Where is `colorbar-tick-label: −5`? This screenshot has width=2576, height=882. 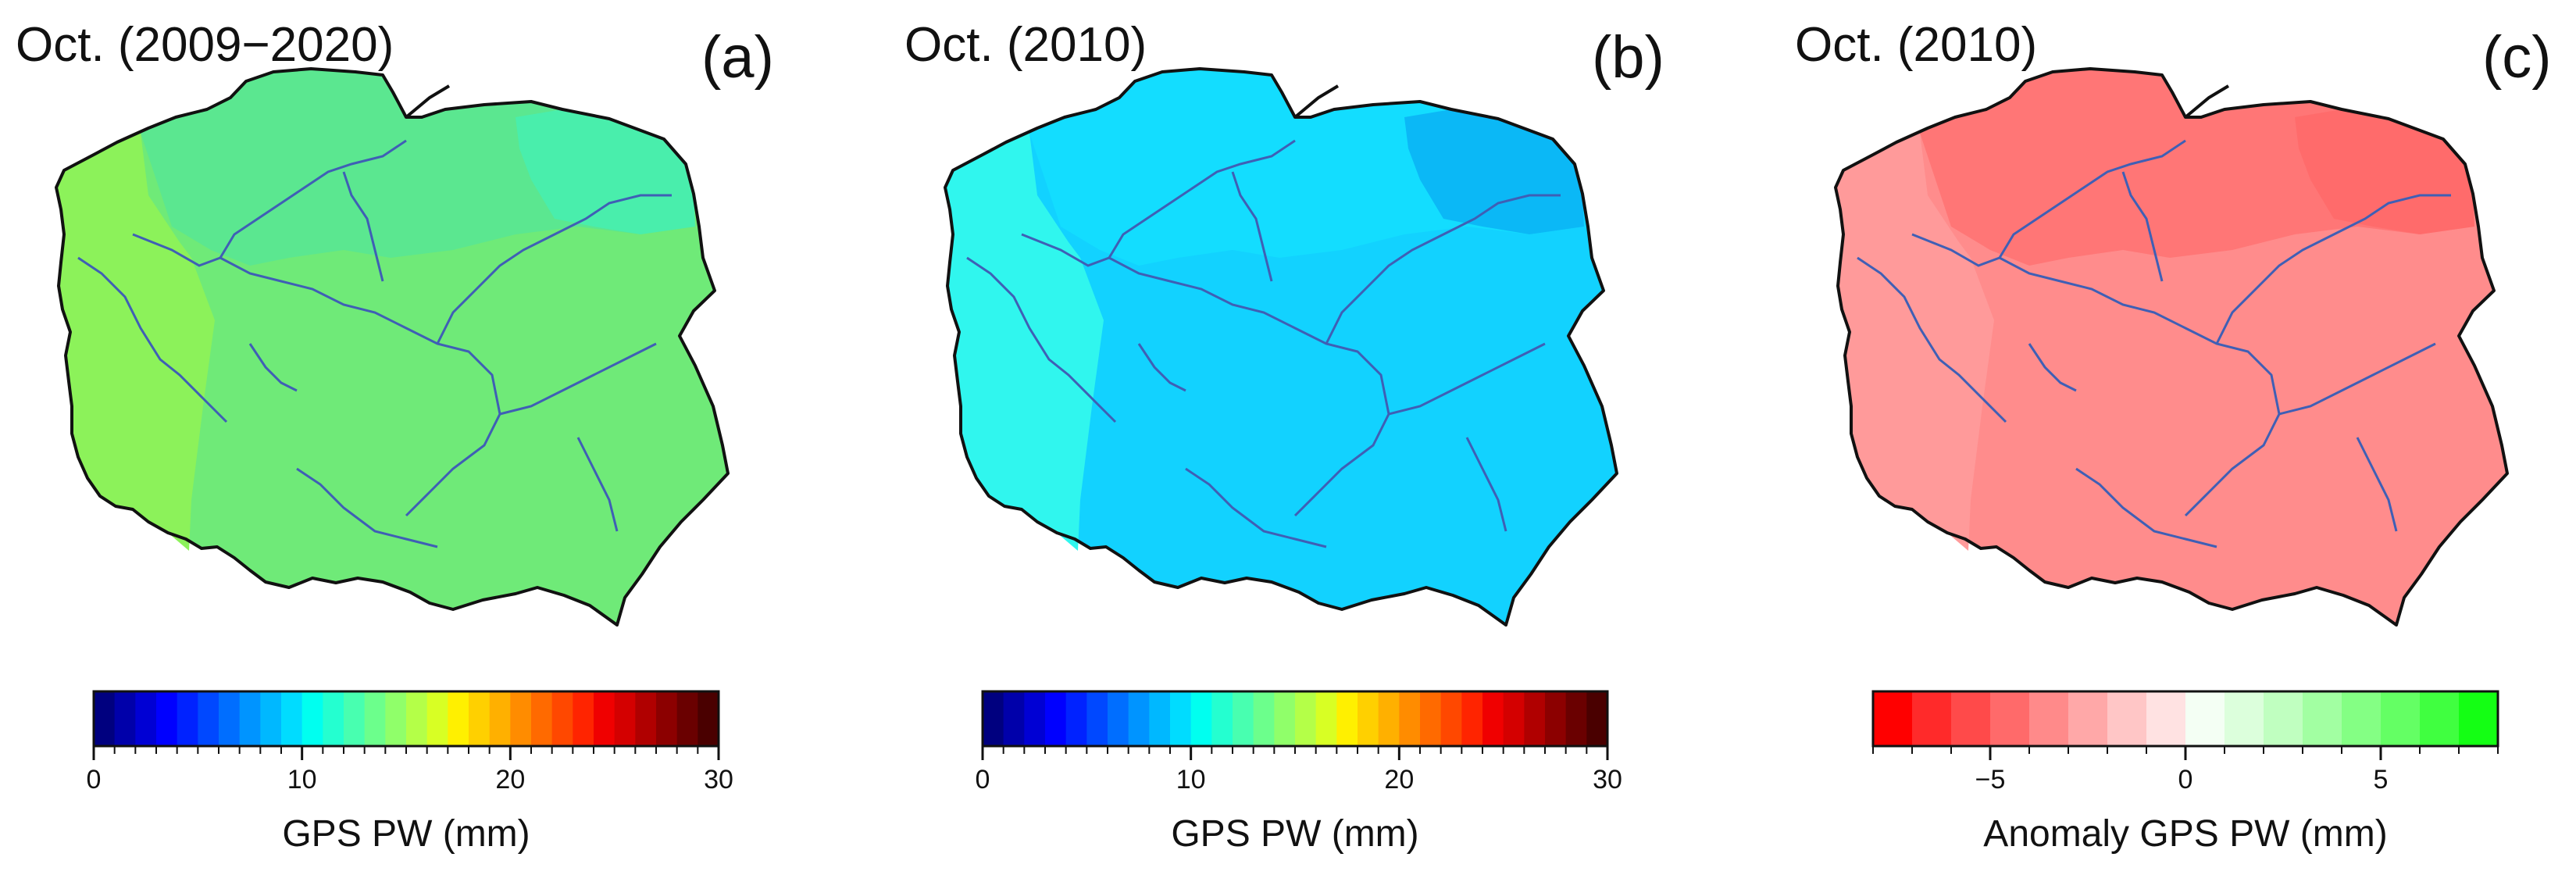
colorbar-tick-label: −5 is located at coordinates (1990, 780).